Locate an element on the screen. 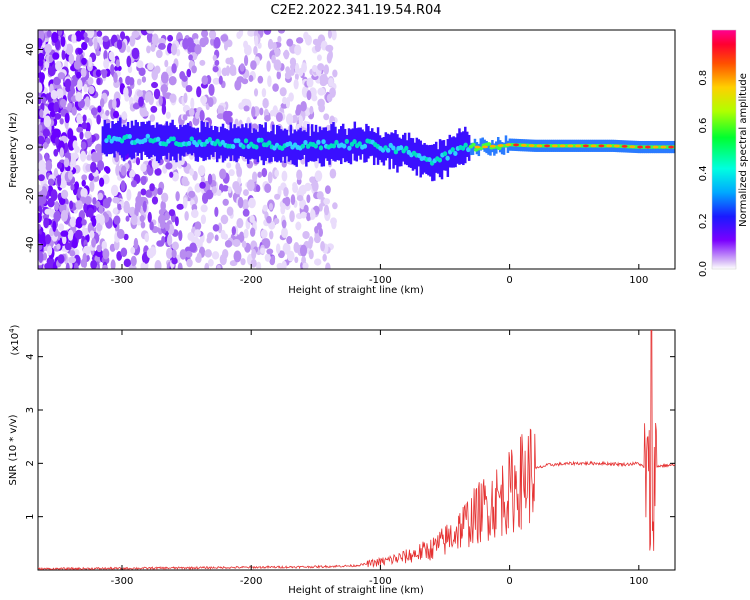 The width and height of the screenshot is (750, 600). snr-y-label: SNR (10 * v/v) is located at coordinates (13, 449).